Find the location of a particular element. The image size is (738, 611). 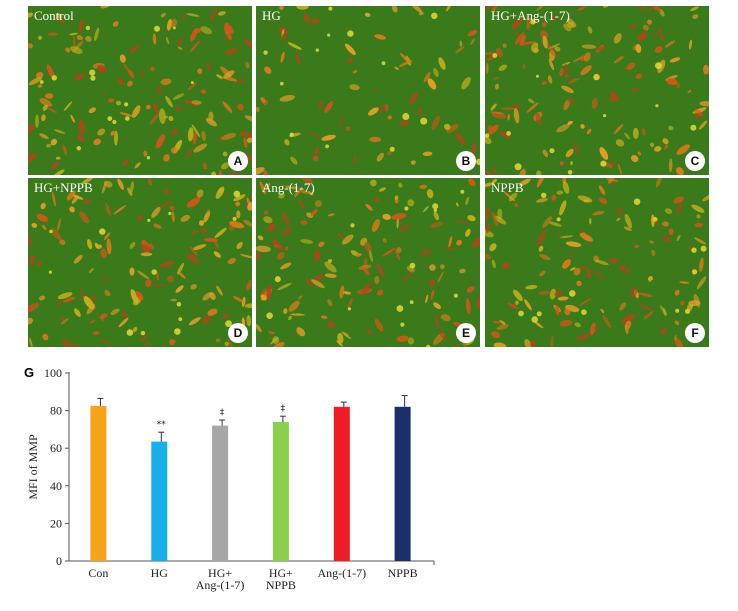

micrograph-panel-f: NPPB F is located at coordinates (597, 262).